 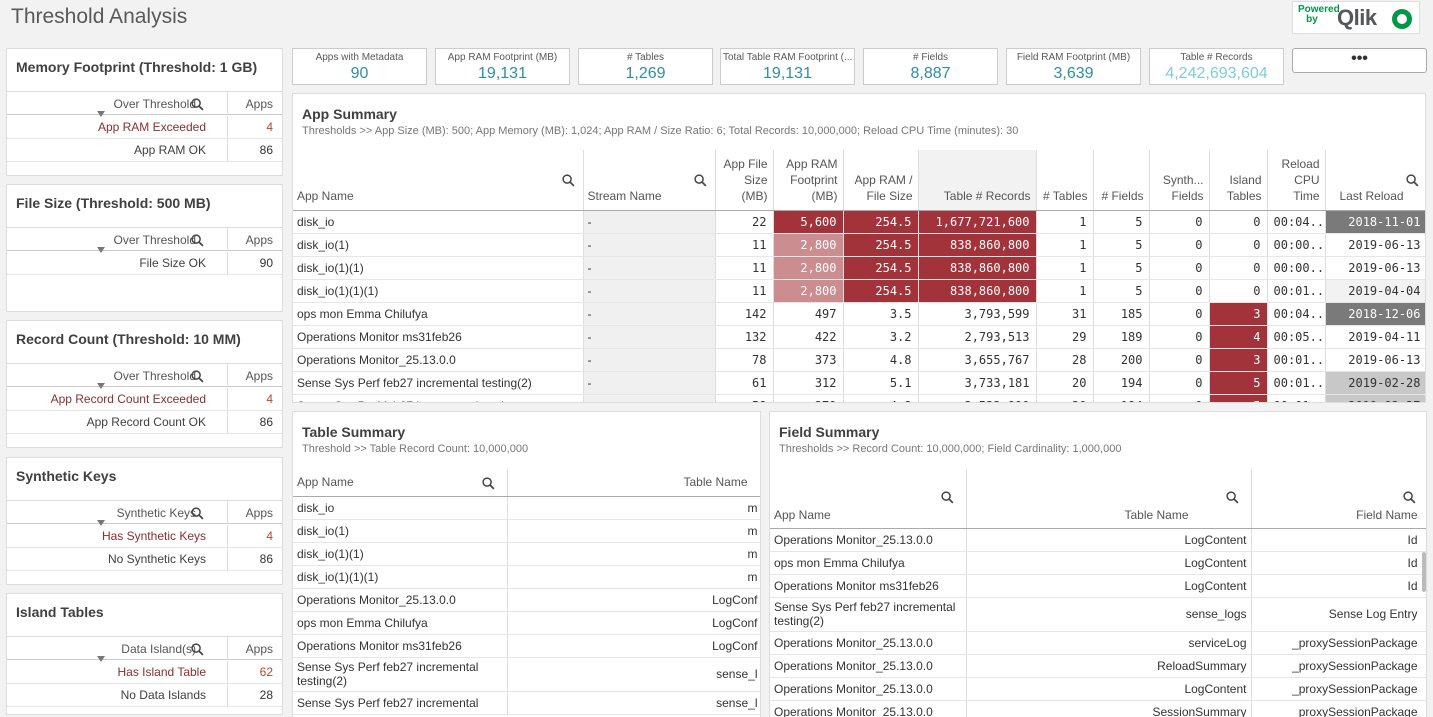 What do you see at coordinates (156, 513) in the screenshot?
I see `filter-dimension-label: Synthetic Keys` at bounding box center [156, 513].